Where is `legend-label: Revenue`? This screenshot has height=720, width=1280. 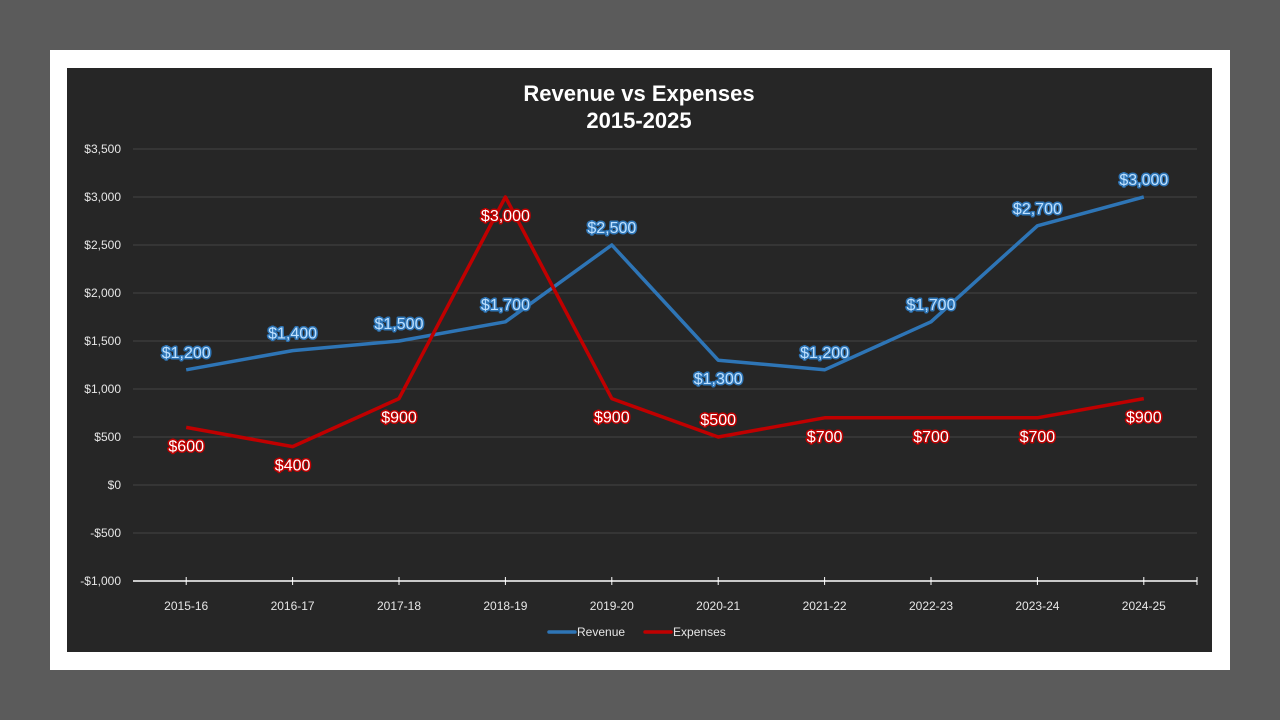
legend-label: Revenue is located at coordinates (601, 632).